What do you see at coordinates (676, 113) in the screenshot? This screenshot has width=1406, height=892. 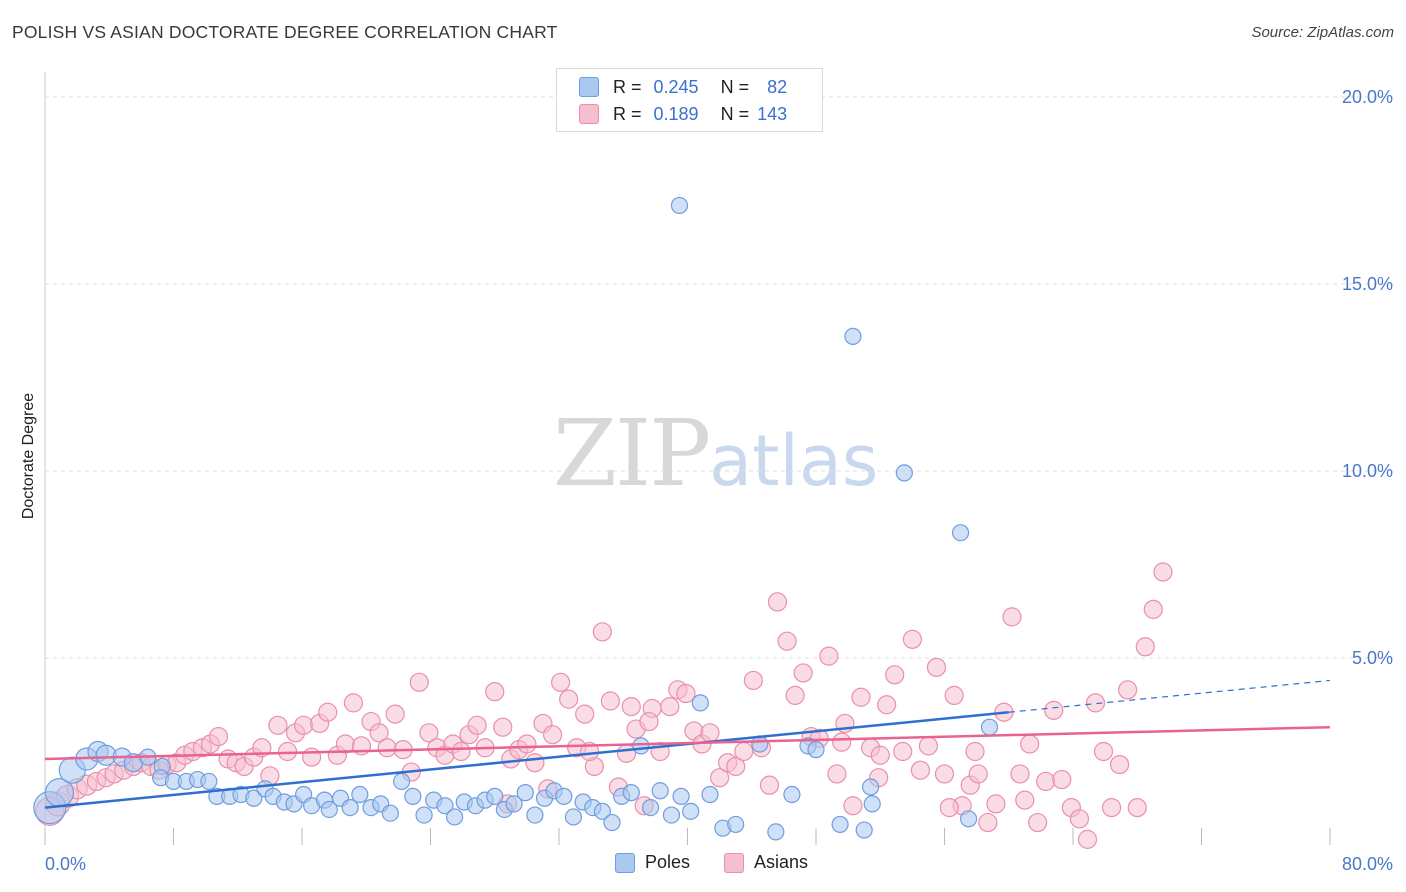 I see `legend-r-value: 0.189` at bounding box center [676, 113].